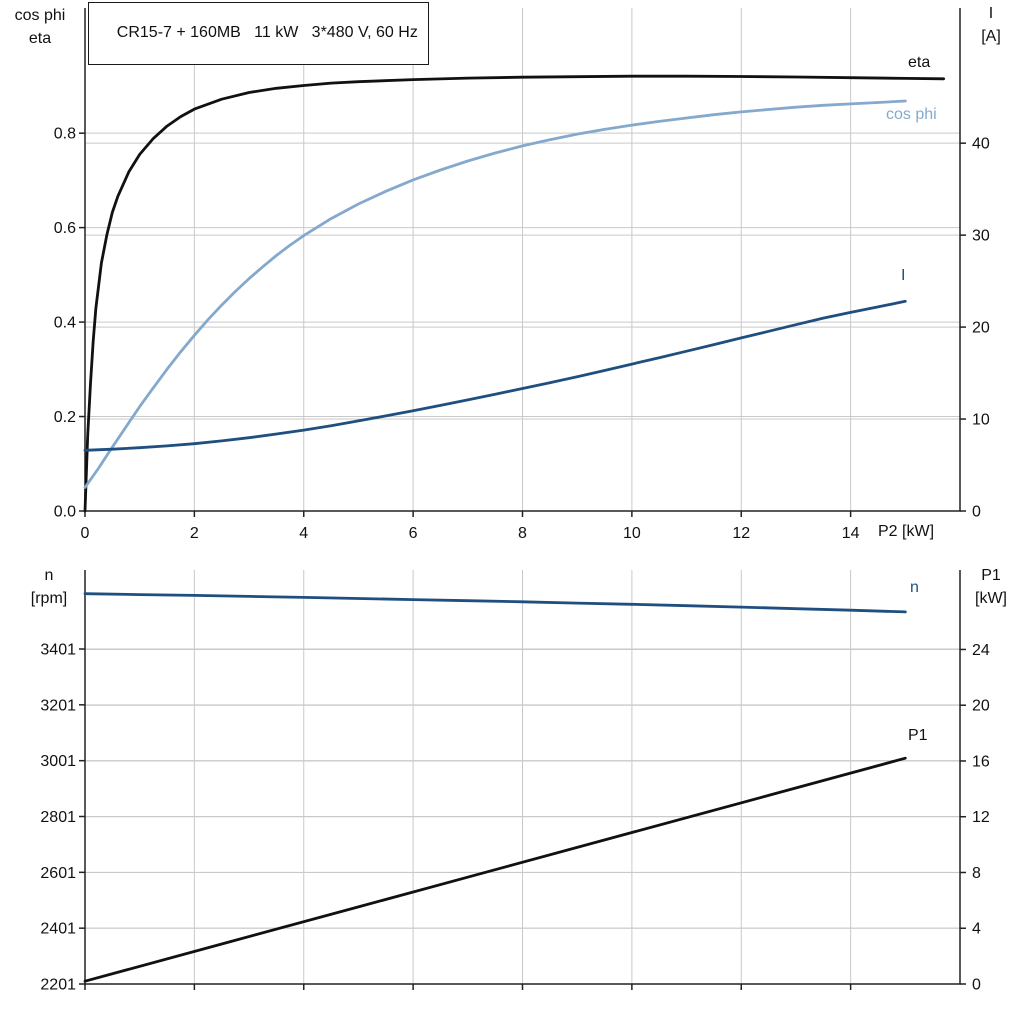 The width and height of the screenshot is (1024, 1024). I want to click on right-tick-label: 40, so click(981, 144).